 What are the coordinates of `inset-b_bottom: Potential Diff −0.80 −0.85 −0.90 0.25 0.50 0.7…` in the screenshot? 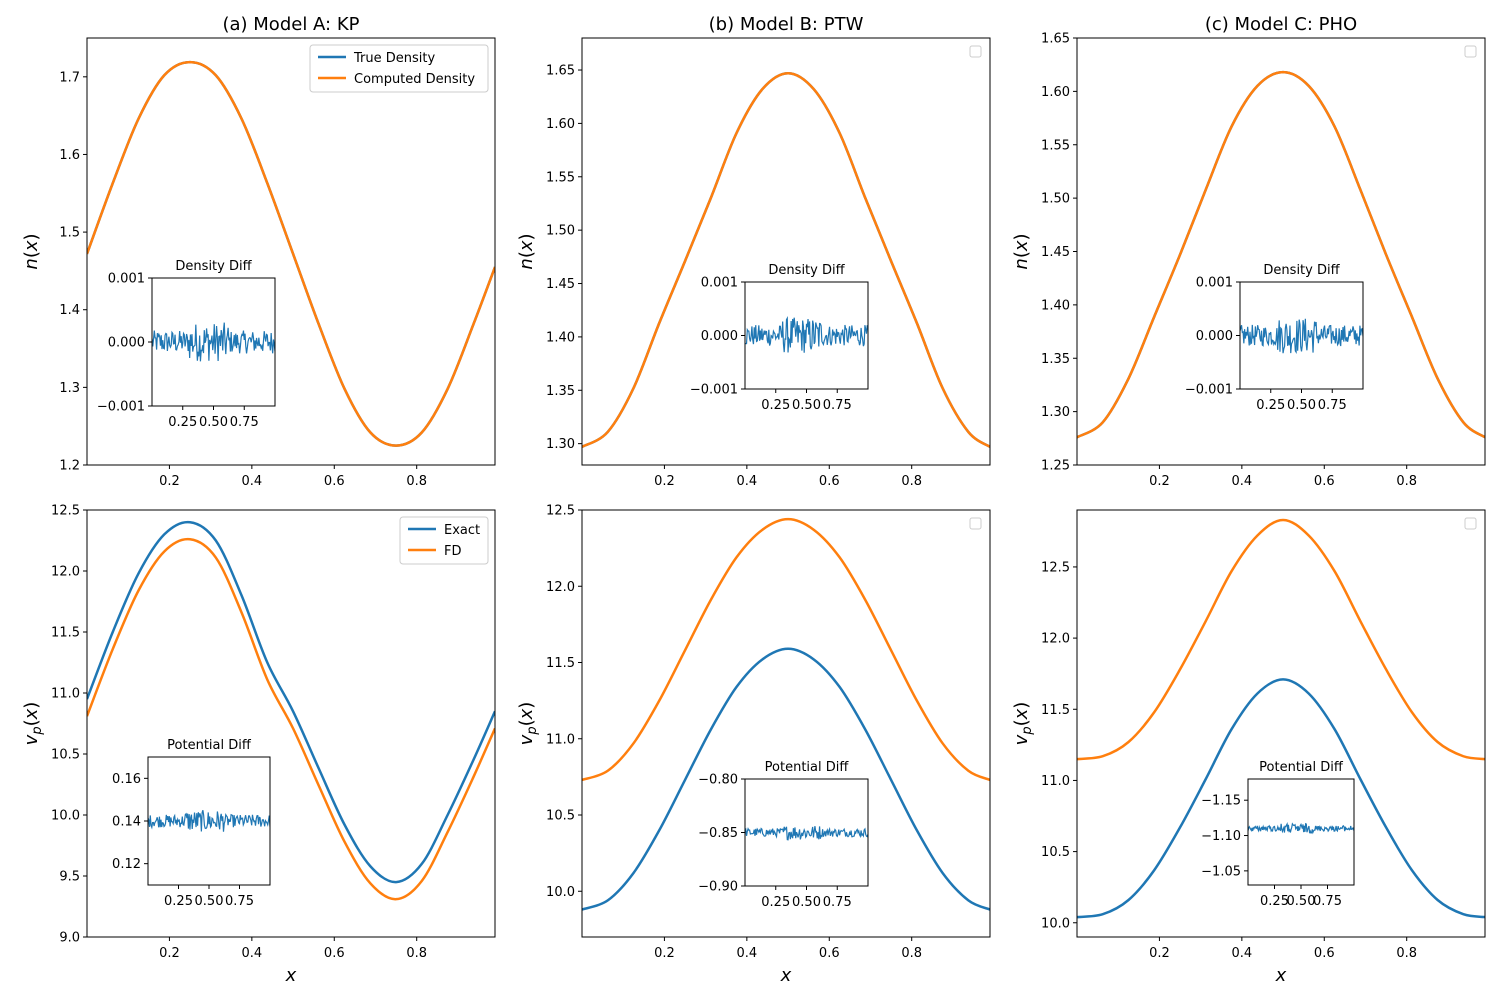 It's located at (783, 835).